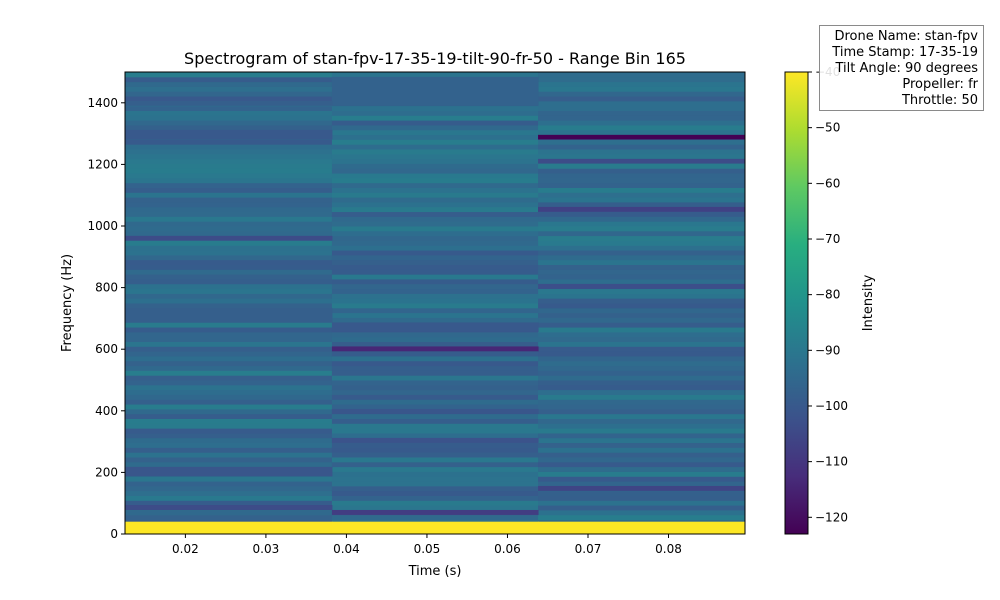 The image size is (1000, 600). I want to click on x-tick-label: 0.02, so click(185, 549).